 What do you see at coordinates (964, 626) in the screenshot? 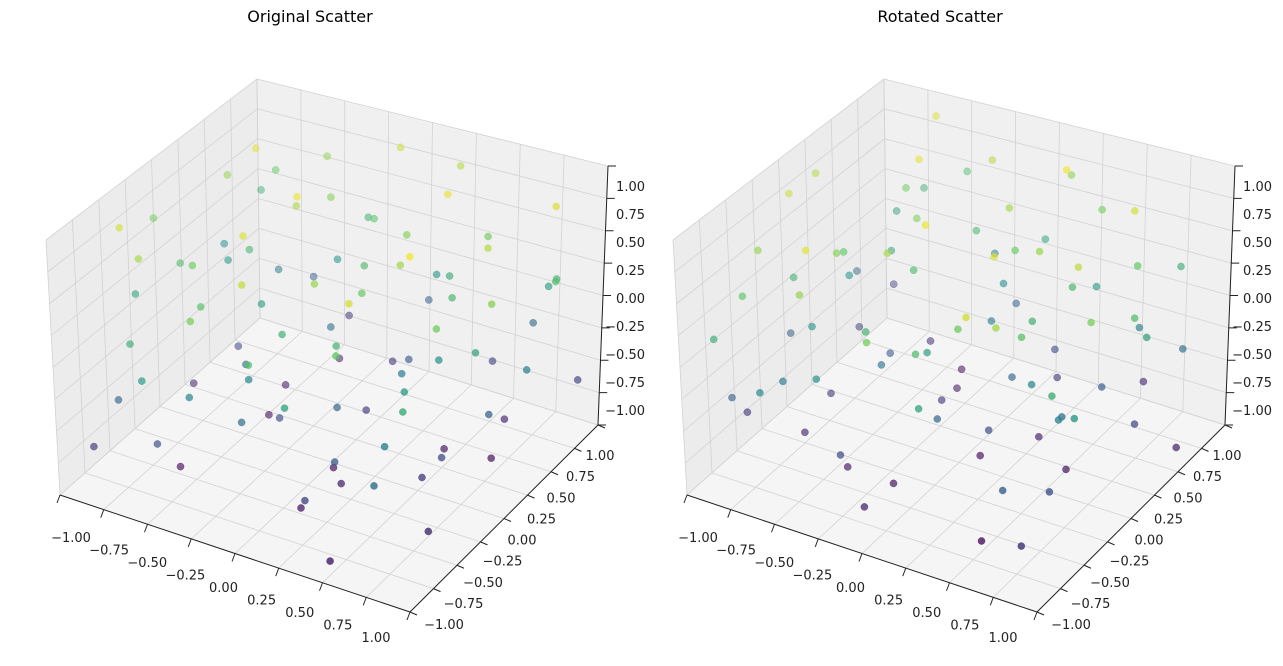
I see `x-tick-label: 0.75` at bounding box center [964, 626].